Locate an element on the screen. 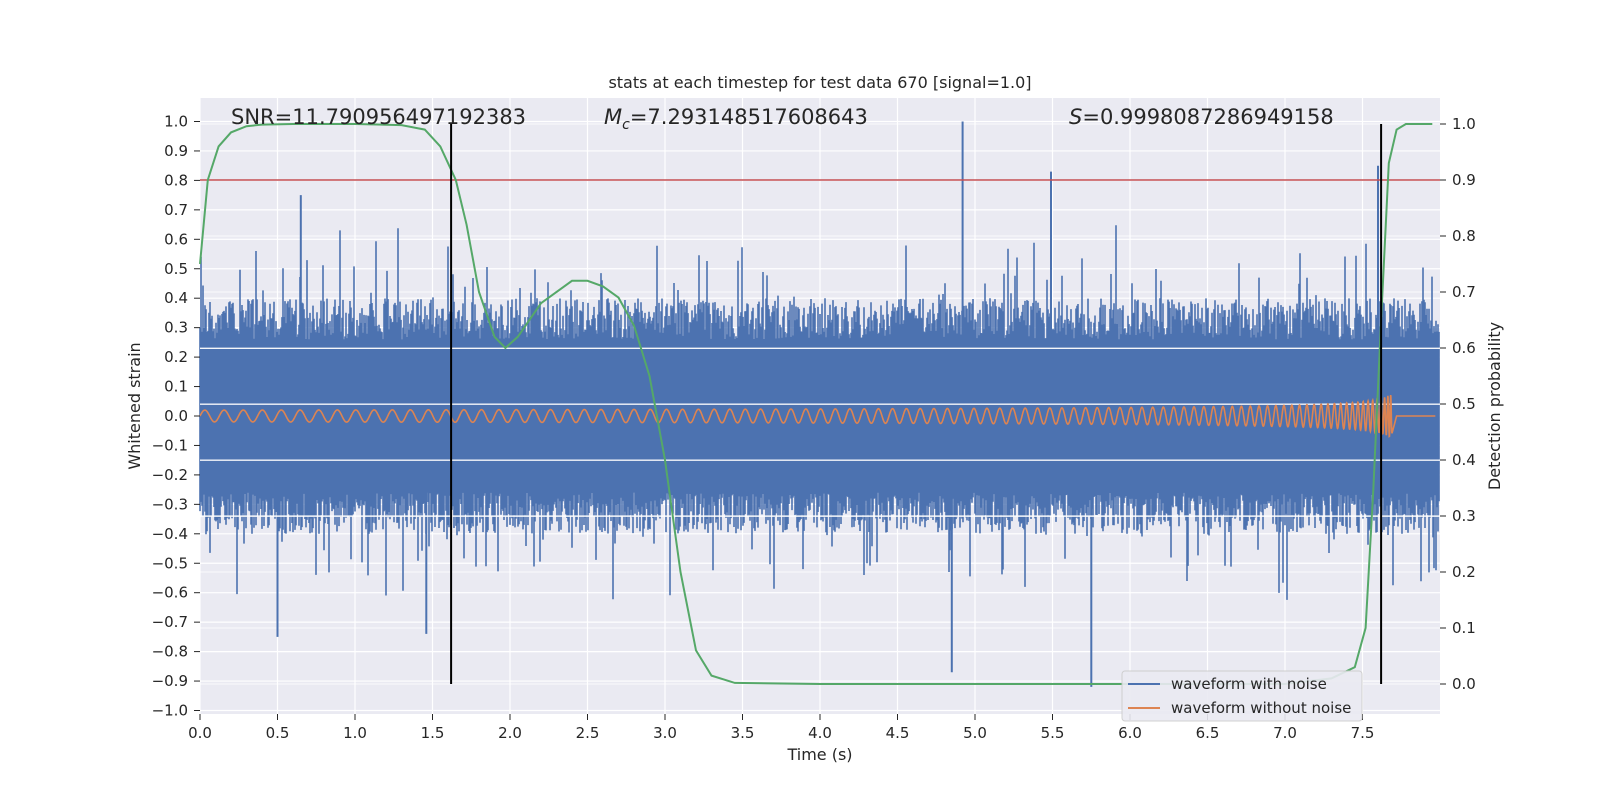  y-tick-label: −0.1 is located at coordinates (170, 445).